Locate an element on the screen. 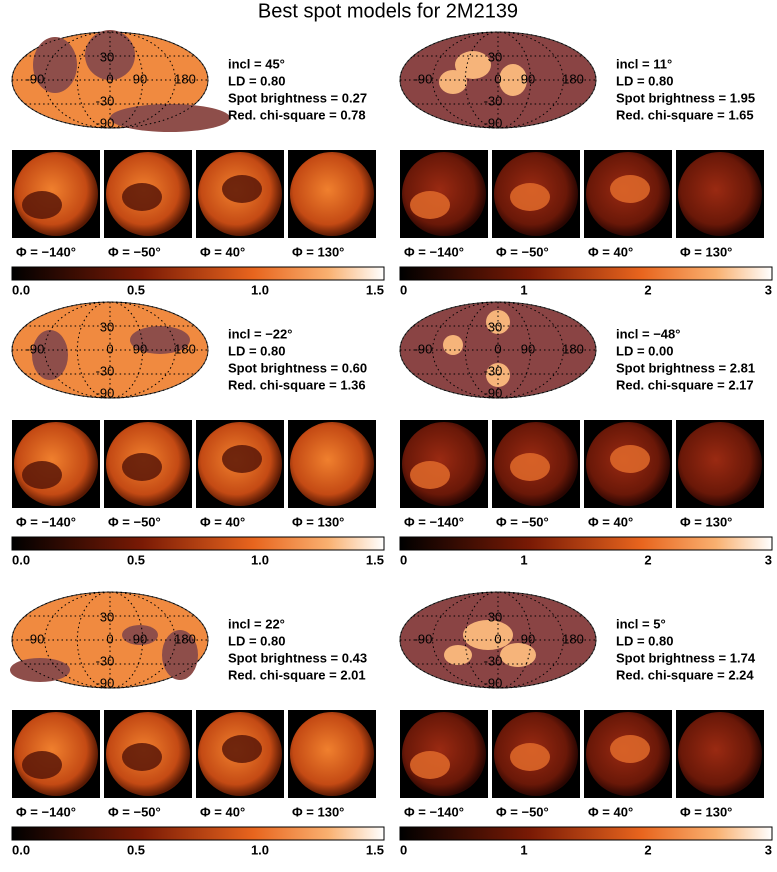 This screenshot has height=872, width=777. model-param: Spot brightness = 0.60 is located at coordinates (297, 367).